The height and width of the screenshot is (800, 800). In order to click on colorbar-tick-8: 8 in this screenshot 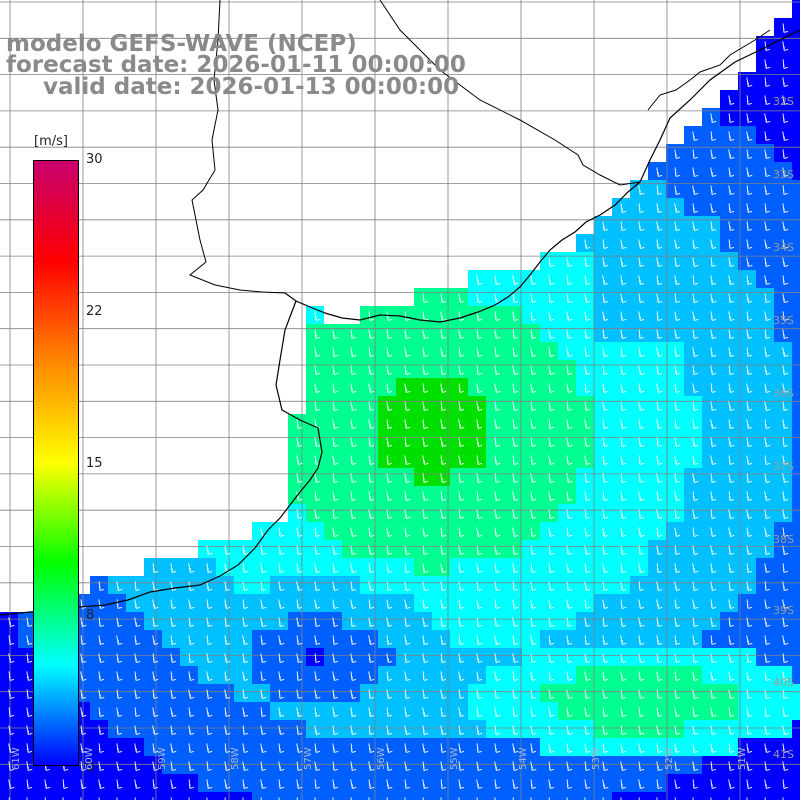, I will do `click(90, 615)`.